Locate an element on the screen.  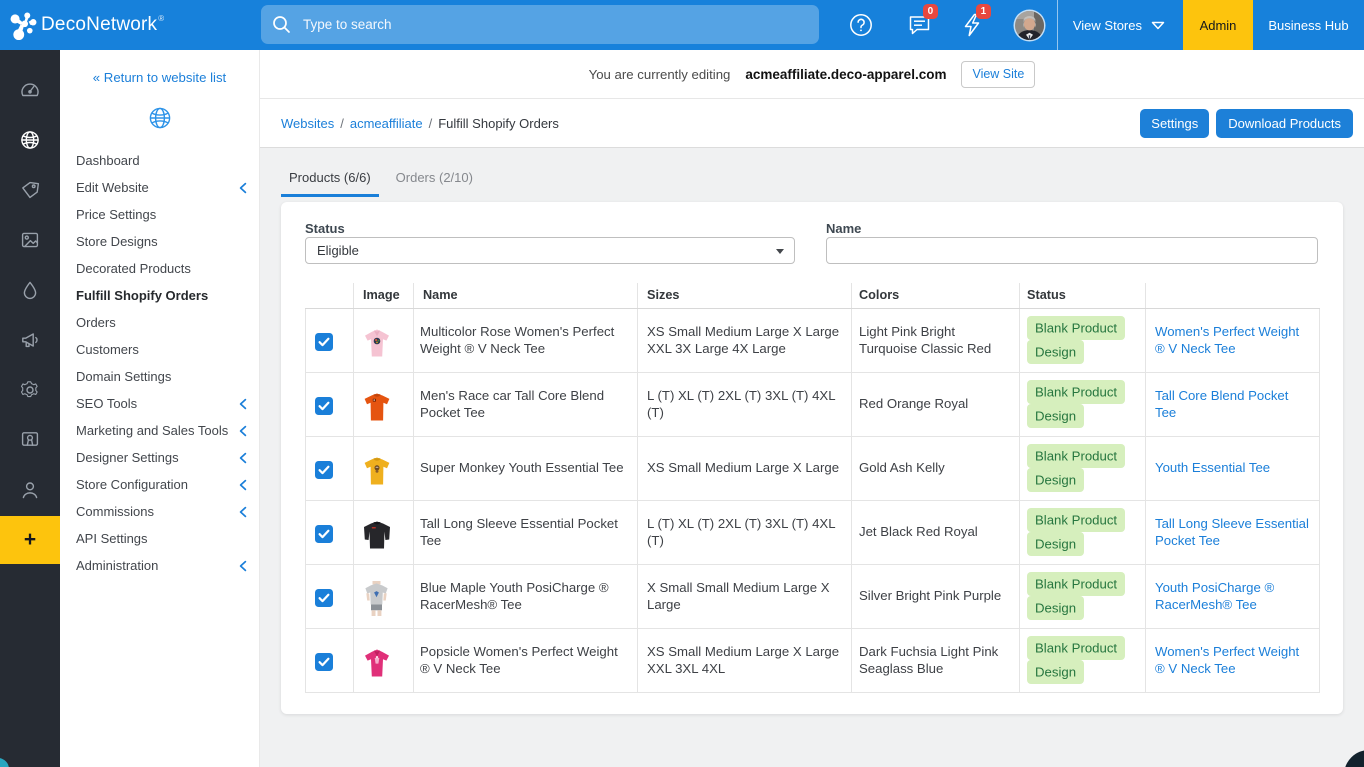
rail-item-dashboard is located at coordinates (30, 90).